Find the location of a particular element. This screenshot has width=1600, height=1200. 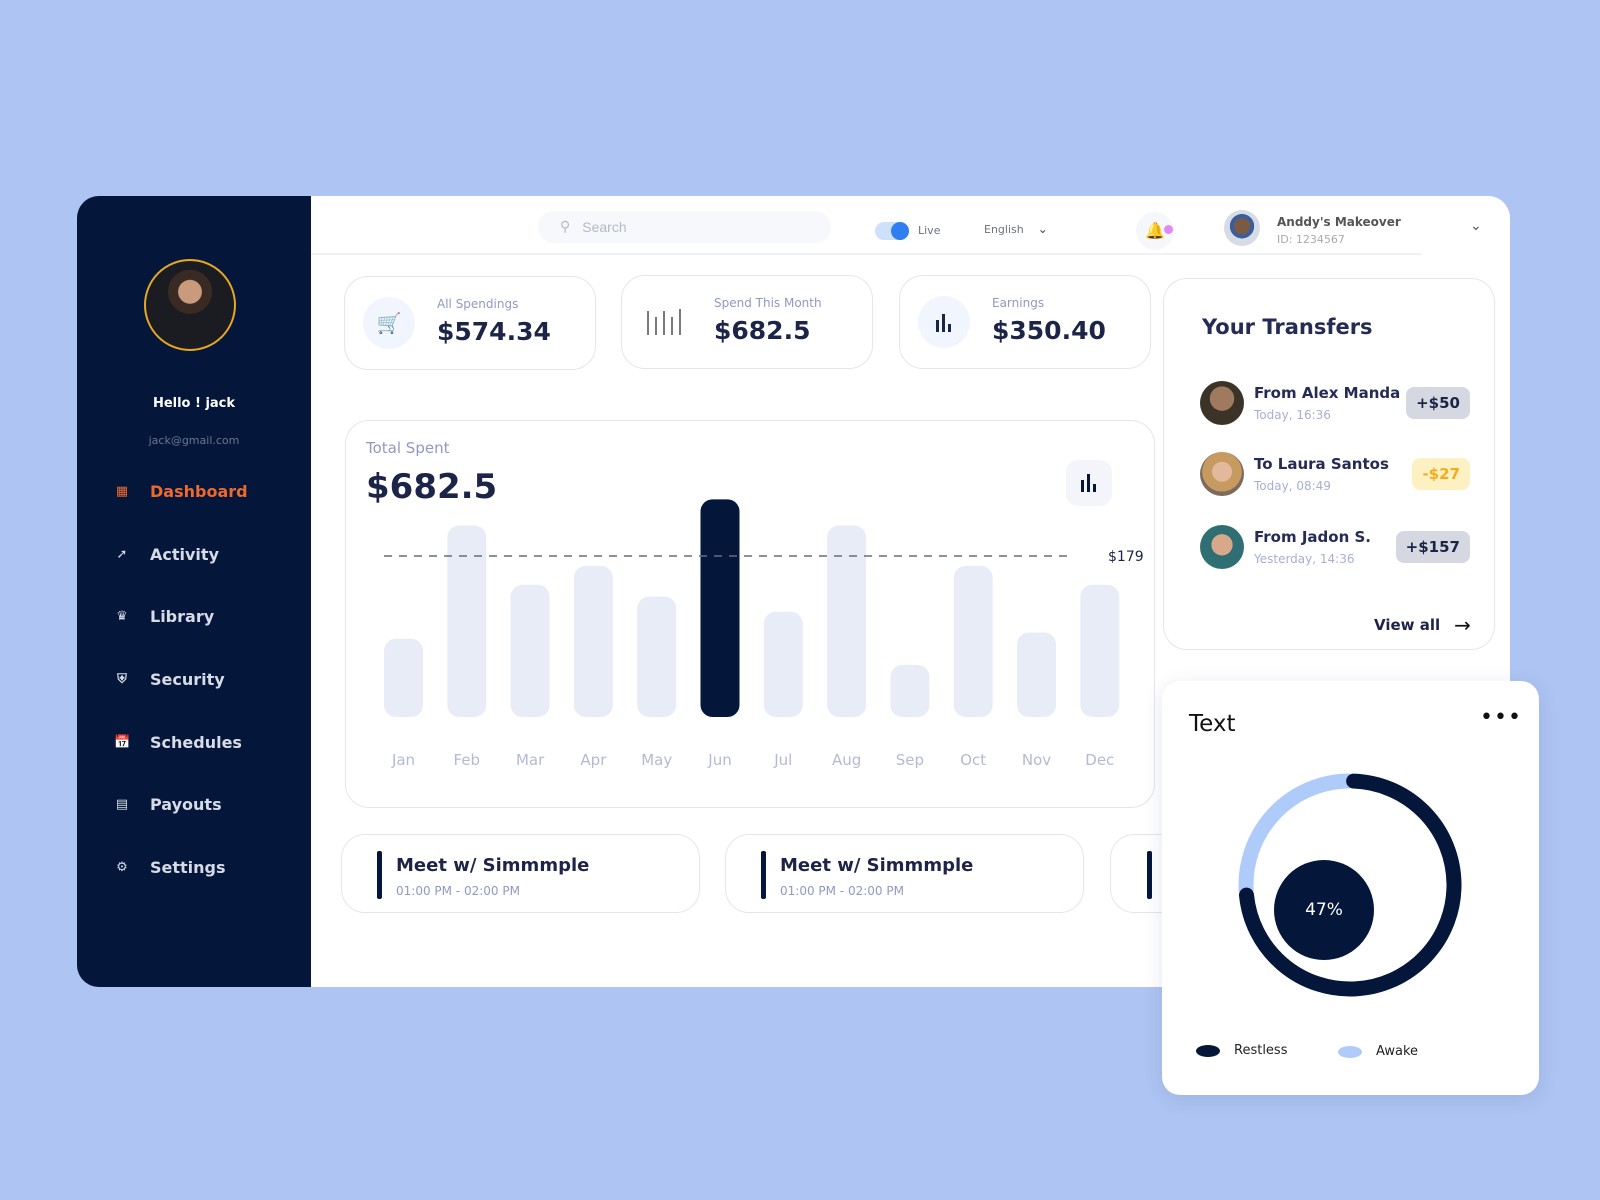

stat-label: All Spendings is located at coordinates (478, 304).